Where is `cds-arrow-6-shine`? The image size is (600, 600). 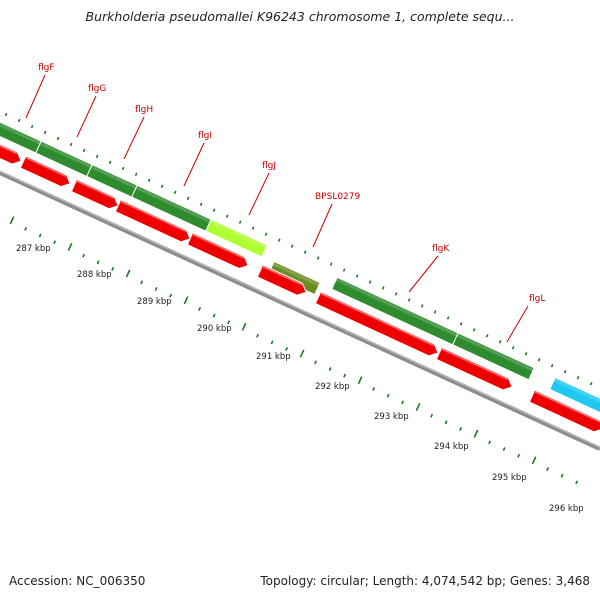
cds-arrow-6-shine is located at coordinates (282, 275).